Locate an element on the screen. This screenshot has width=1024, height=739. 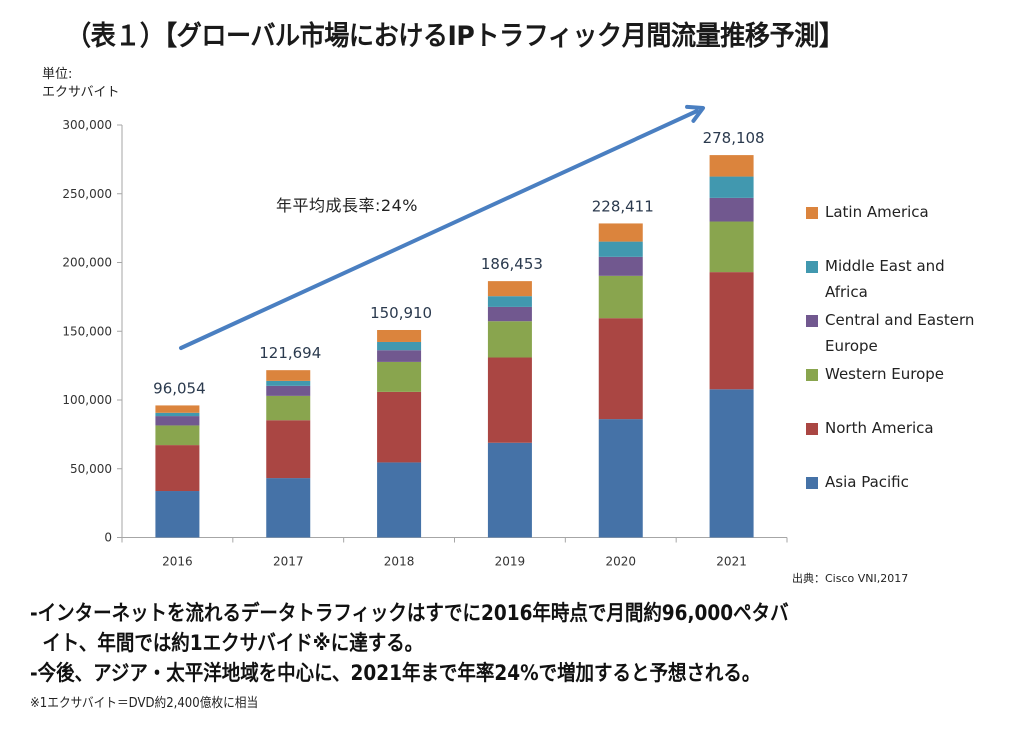
y-tick-label: 100,000 is located at coordinates (87, 400).